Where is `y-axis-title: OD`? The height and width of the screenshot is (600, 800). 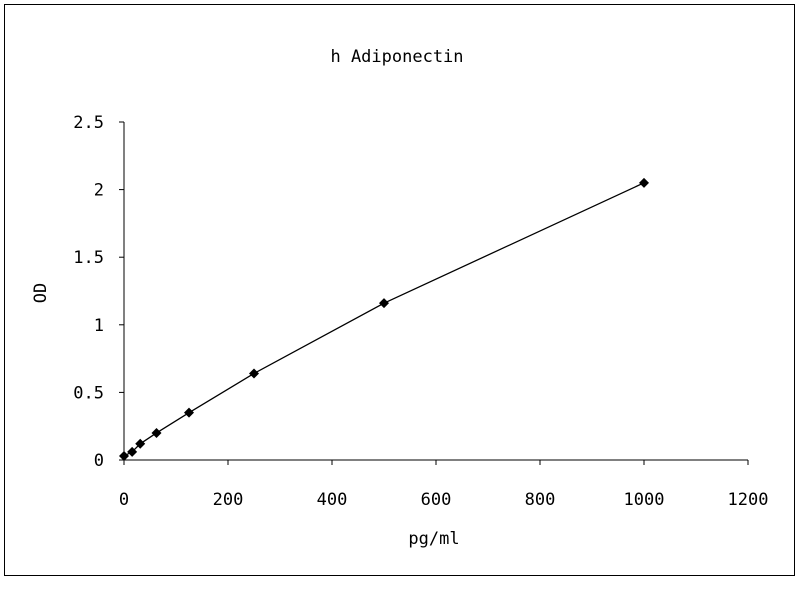 y-axis-title: OD is located at coordinates (41, 293).